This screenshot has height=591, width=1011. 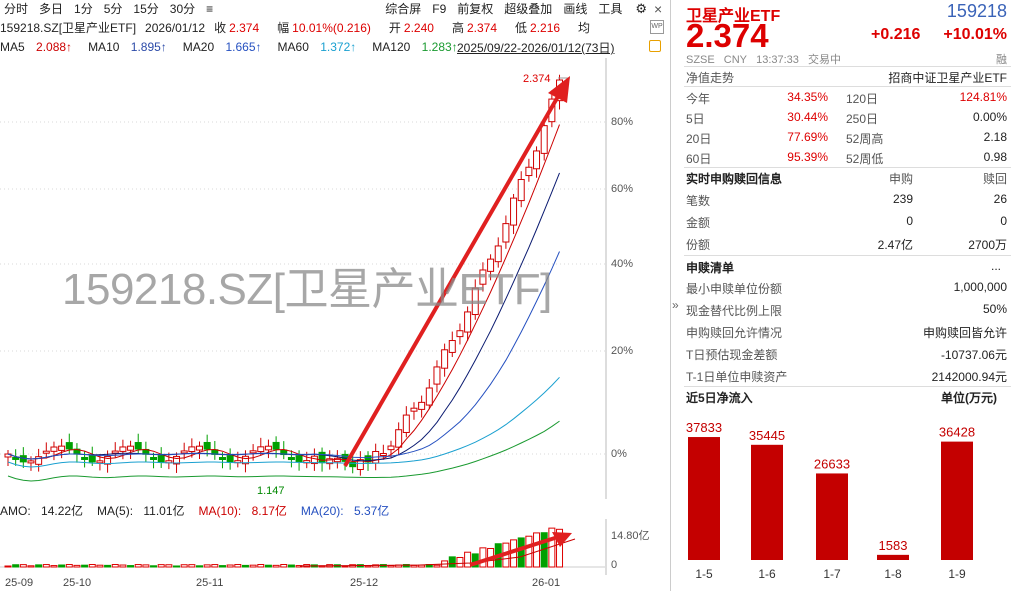 I want to click on forward-adjust-button: 前复权, so click(x=475, y=9).